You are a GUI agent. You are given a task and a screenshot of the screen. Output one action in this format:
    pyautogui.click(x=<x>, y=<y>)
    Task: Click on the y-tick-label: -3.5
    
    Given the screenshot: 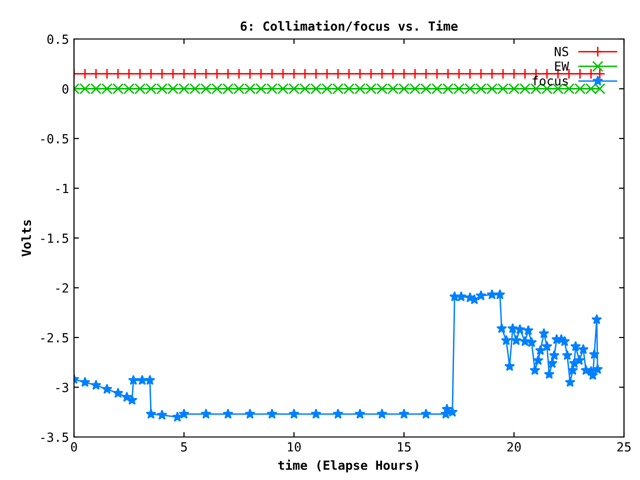 What is the action you would take?
    pyautogui.click(x=54, y=437)
    